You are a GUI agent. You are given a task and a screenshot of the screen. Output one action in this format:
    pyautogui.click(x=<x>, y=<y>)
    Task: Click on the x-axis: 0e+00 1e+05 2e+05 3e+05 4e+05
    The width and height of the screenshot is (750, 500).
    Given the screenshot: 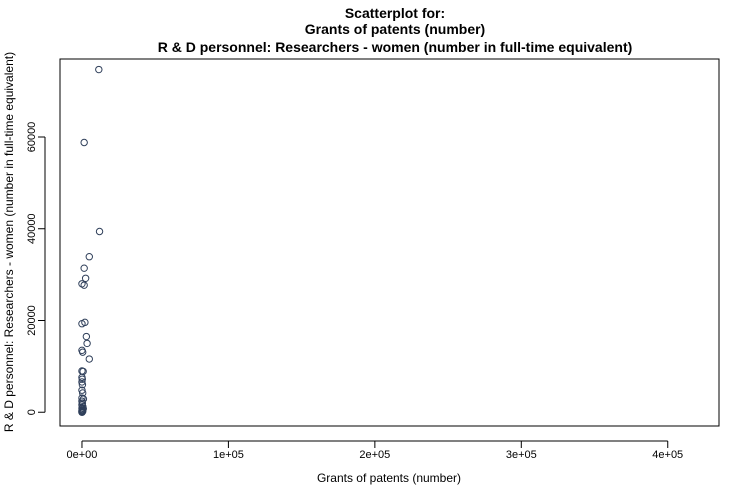 What is the action you would take?
    pyautogui.click(x=375, y=450)
    